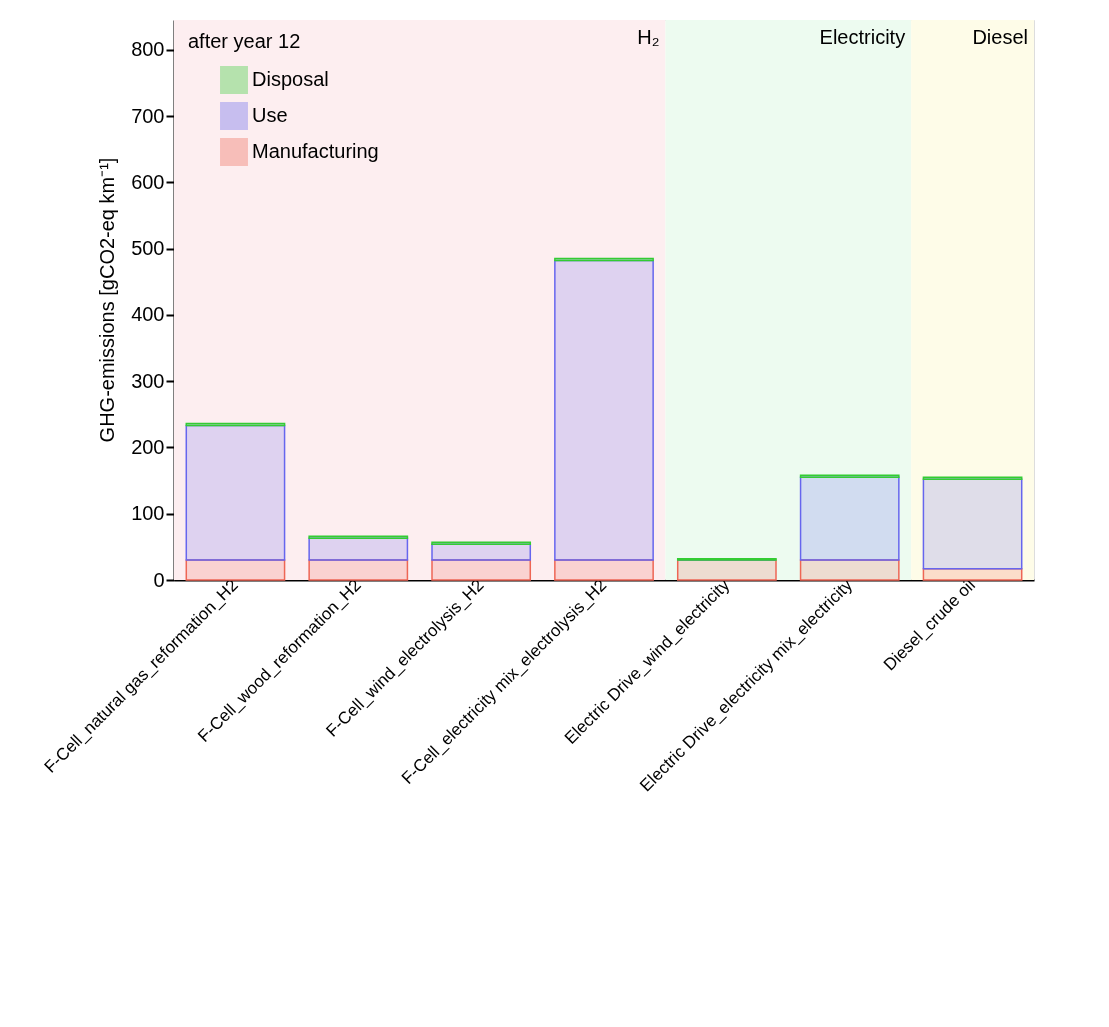  Describe the element at coordinates (148, 513) in the screenshot. I see `y-tick-label: 100` at that location.